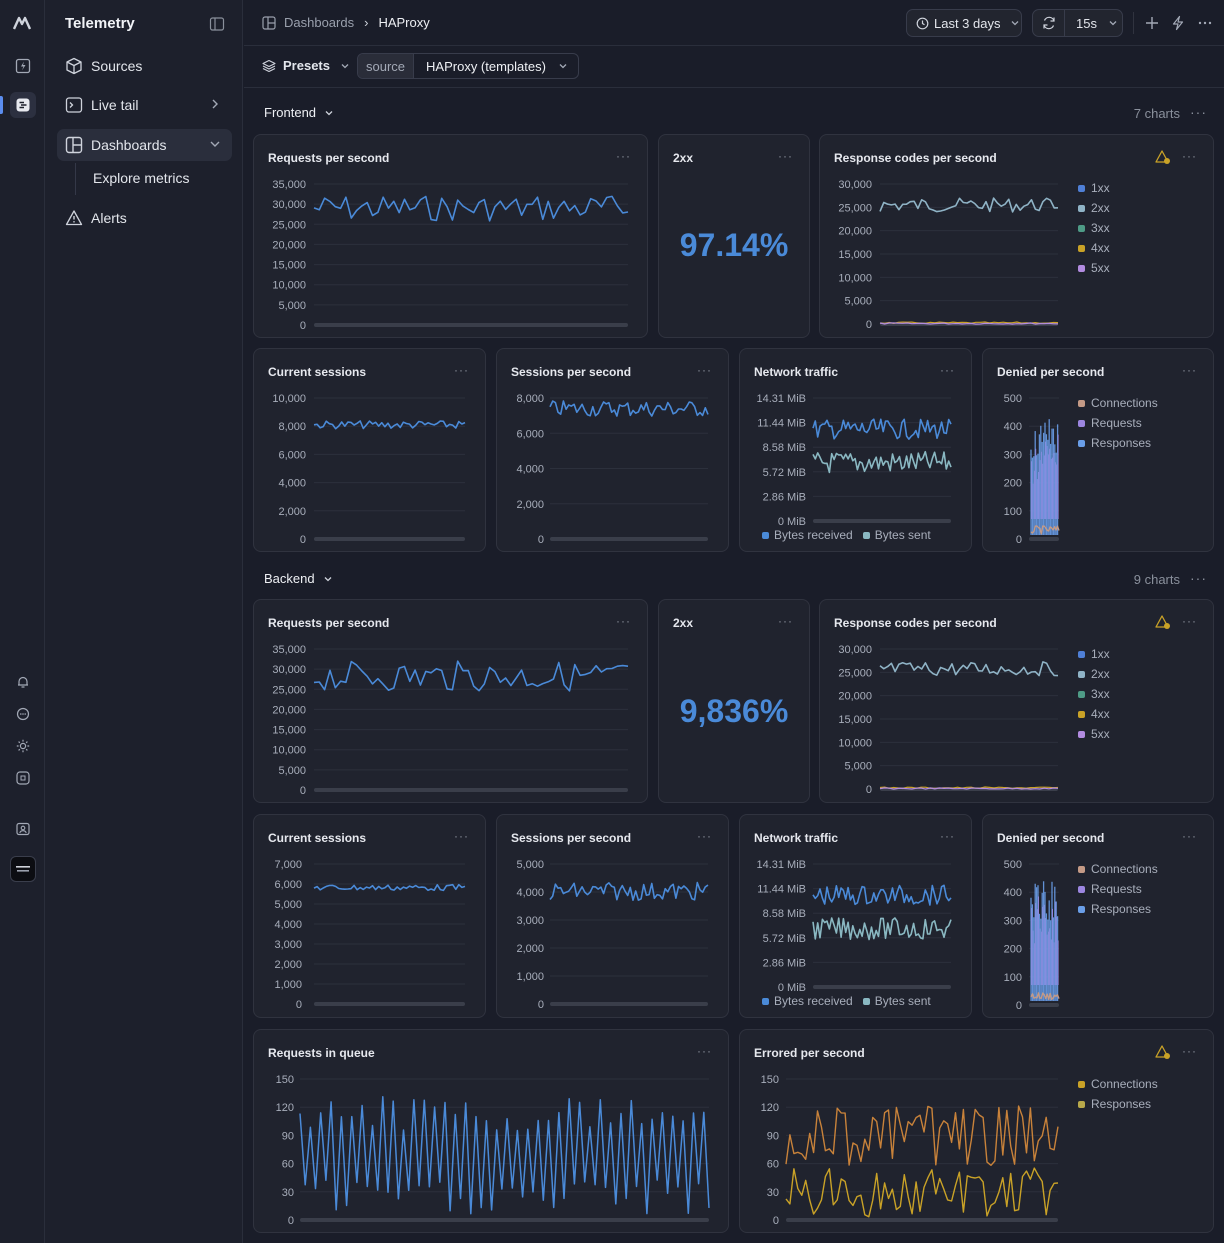 The width and height of the screenshot is (1224, 1243). Describe the element at coordinates (144, 105) in the screenshot. I see `sidebar-item-live-tail: Live tail` at that location.